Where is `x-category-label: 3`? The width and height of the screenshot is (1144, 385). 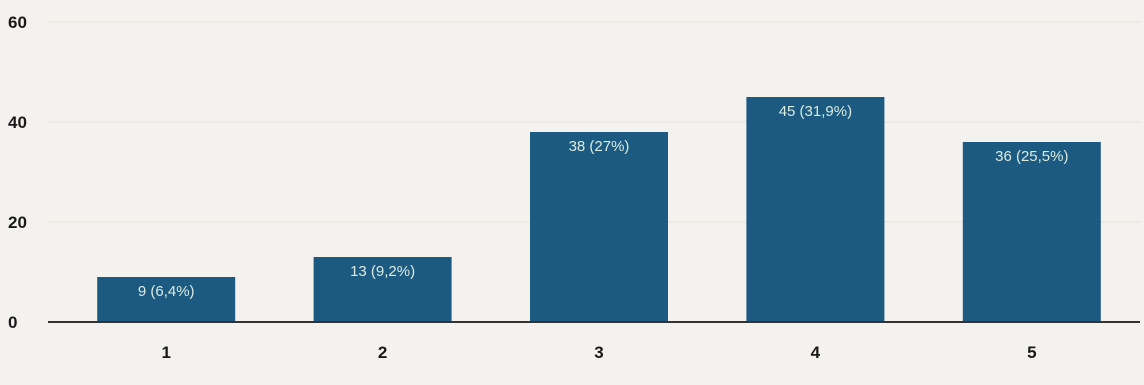
x-category-label: 3 is located at coordinates (598, 352).